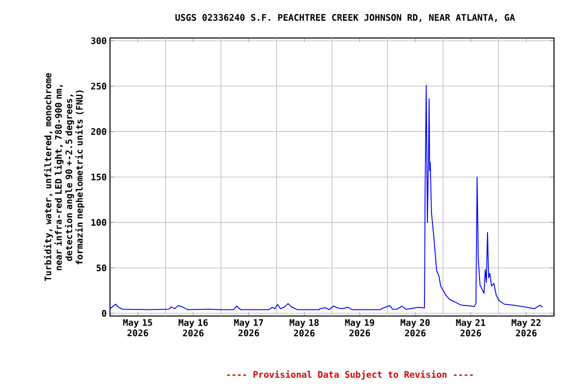 This screenshot has height=384, width=576. Describe the element at coordinates (104, 313) in the screenshot. I see `y-tick-label: 0` at that location.